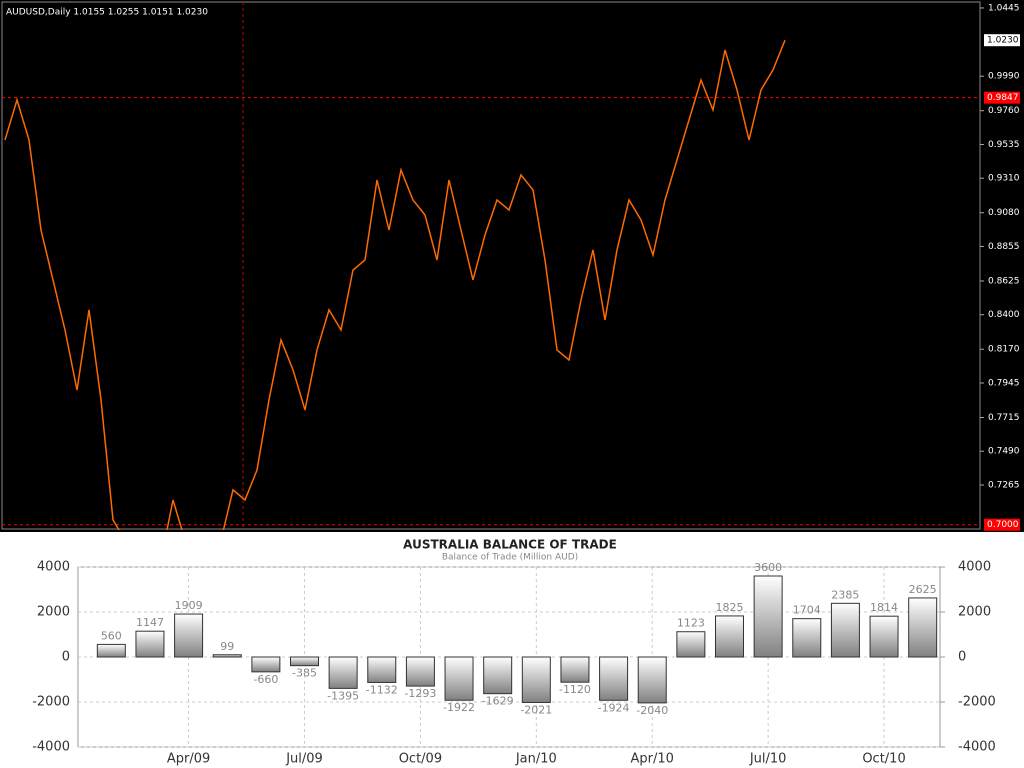 The image size is (1024, 768). Describe the element at coordinates (1004, 350) in the screenshot. I see `y-tick-label: 0.8170` at that location.